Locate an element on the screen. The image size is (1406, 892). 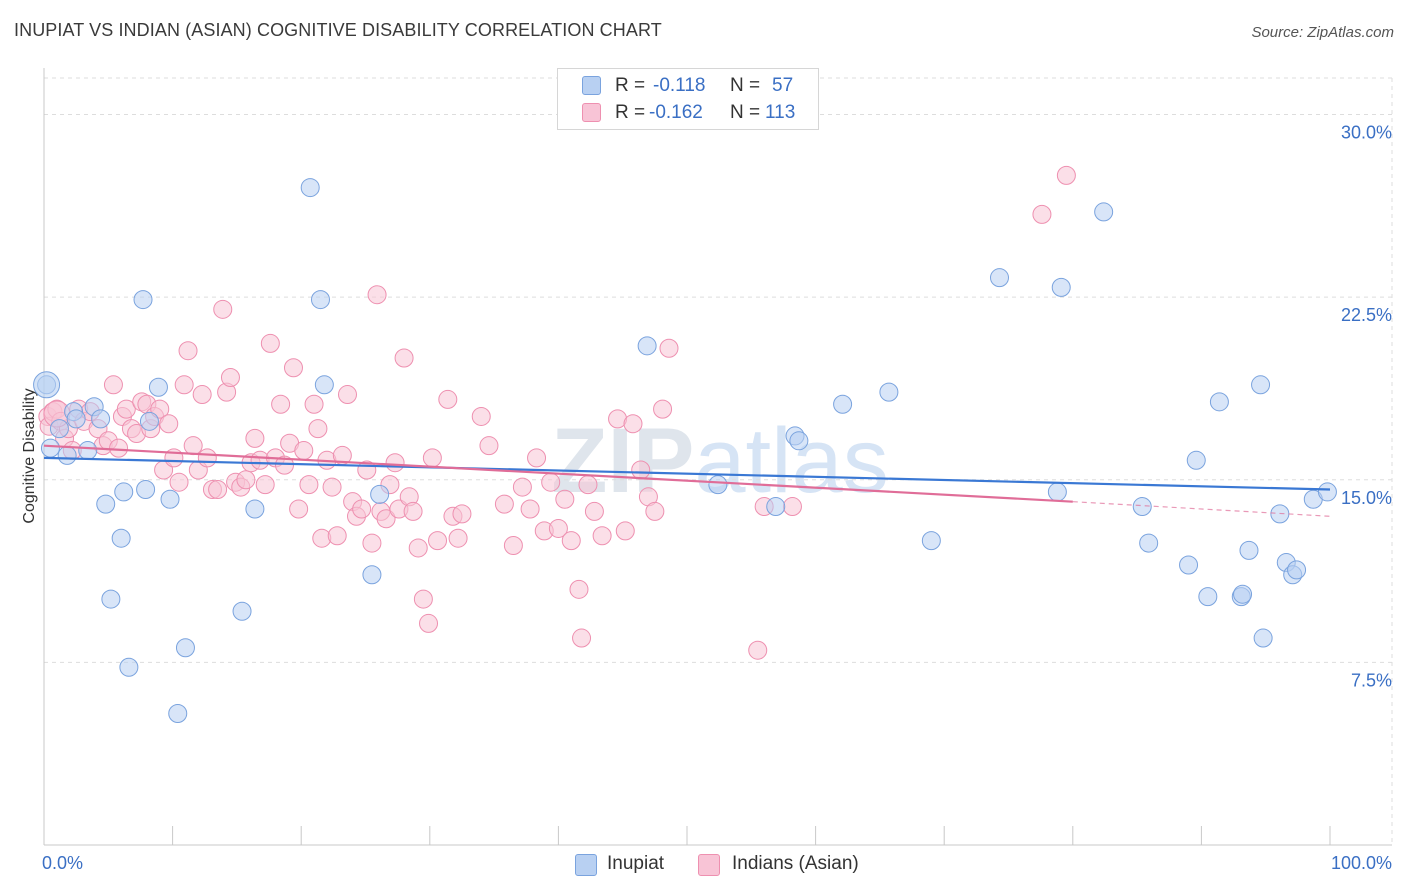
y-tick-label: 7.5% is located at coordinates (1371, 680).